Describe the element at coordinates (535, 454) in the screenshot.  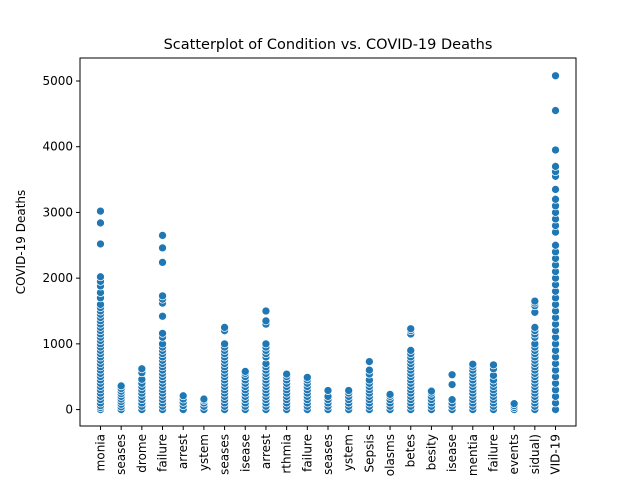
I see `x-tick-label: sidual)` at that location.